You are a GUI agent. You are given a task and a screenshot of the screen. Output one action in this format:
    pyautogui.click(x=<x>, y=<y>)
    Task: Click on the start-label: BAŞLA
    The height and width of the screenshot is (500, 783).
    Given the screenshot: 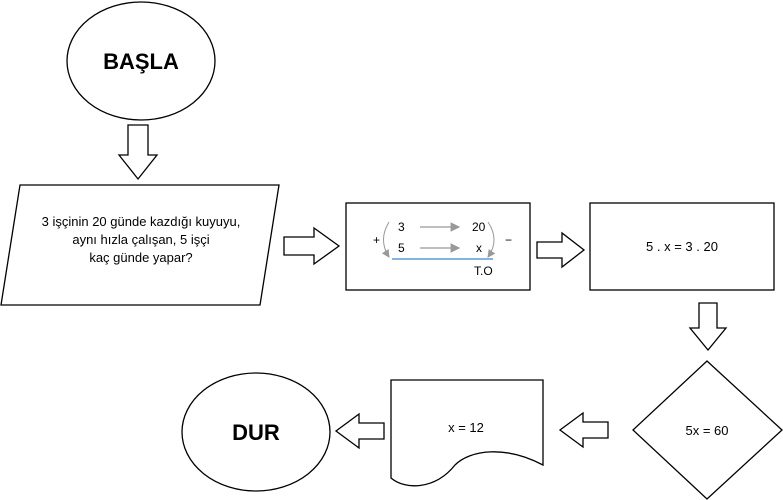 What is the action you would take?
    pyautogui.click(x=141, y=61)
    